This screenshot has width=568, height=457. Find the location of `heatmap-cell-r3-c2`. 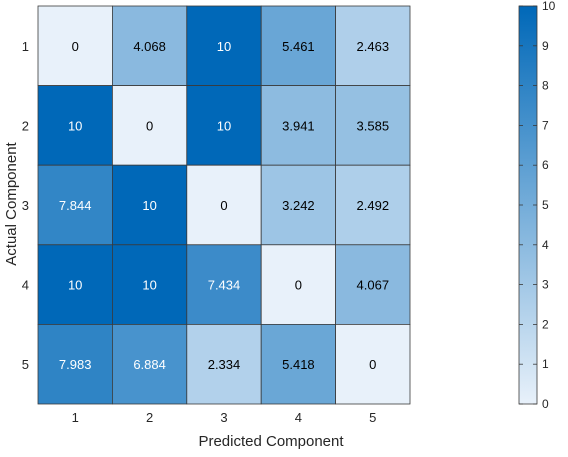

heatmap-cell-r3-c2 is located at coordinates (150, 205).